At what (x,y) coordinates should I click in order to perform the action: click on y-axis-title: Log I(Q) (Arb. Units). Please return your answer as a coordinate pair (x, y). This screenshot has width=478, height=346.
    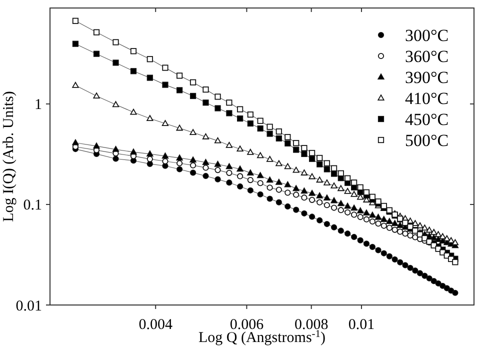
    Looking at the image, I should click on (9, 156).